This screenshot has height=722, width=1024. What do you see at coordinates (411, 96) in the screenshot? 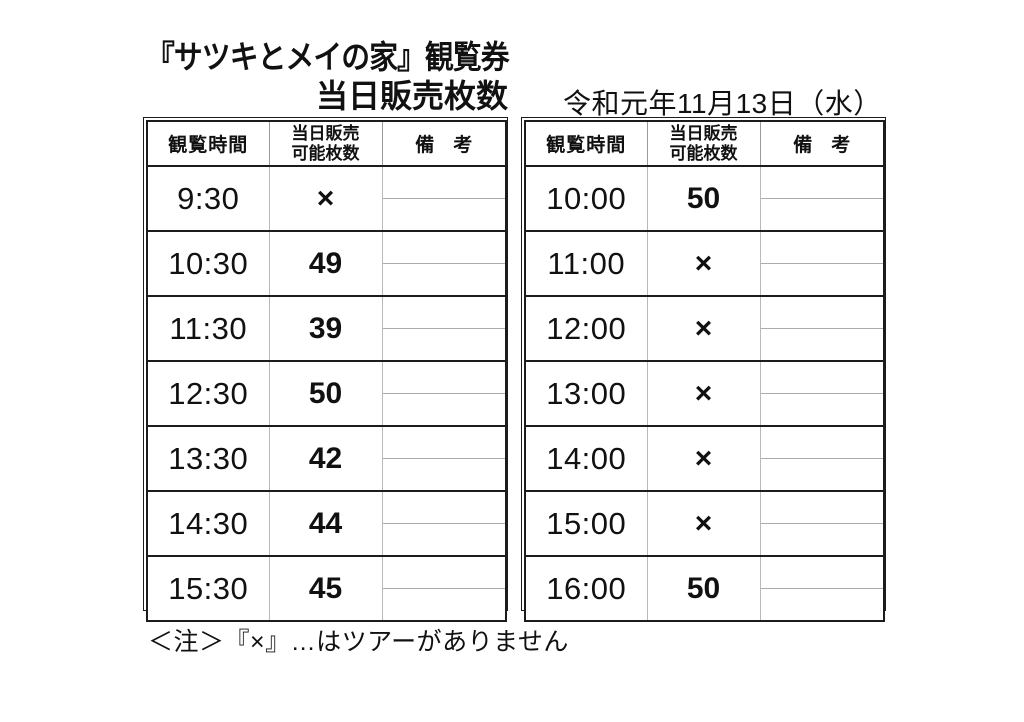
I see `page-subtitle: 当日販売枚数` at bounding box center [411, 96].